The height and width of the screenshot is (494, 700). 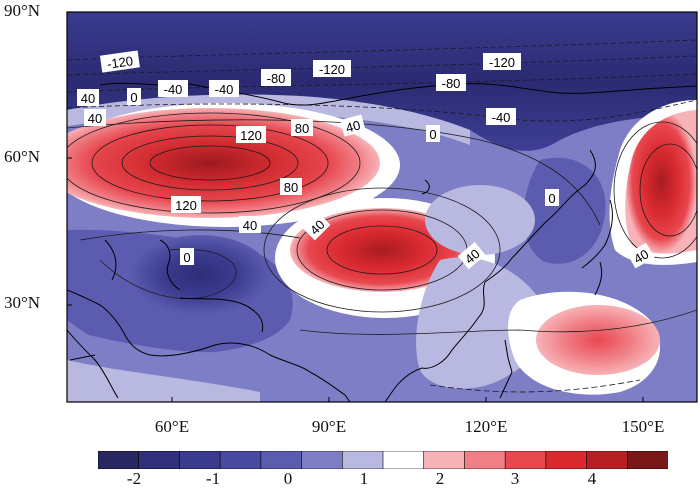 What do you see at coordinates (364, 478) in the screenshot?
I see `colorbar-tick-label: 1` at bounding box center [364, 478].